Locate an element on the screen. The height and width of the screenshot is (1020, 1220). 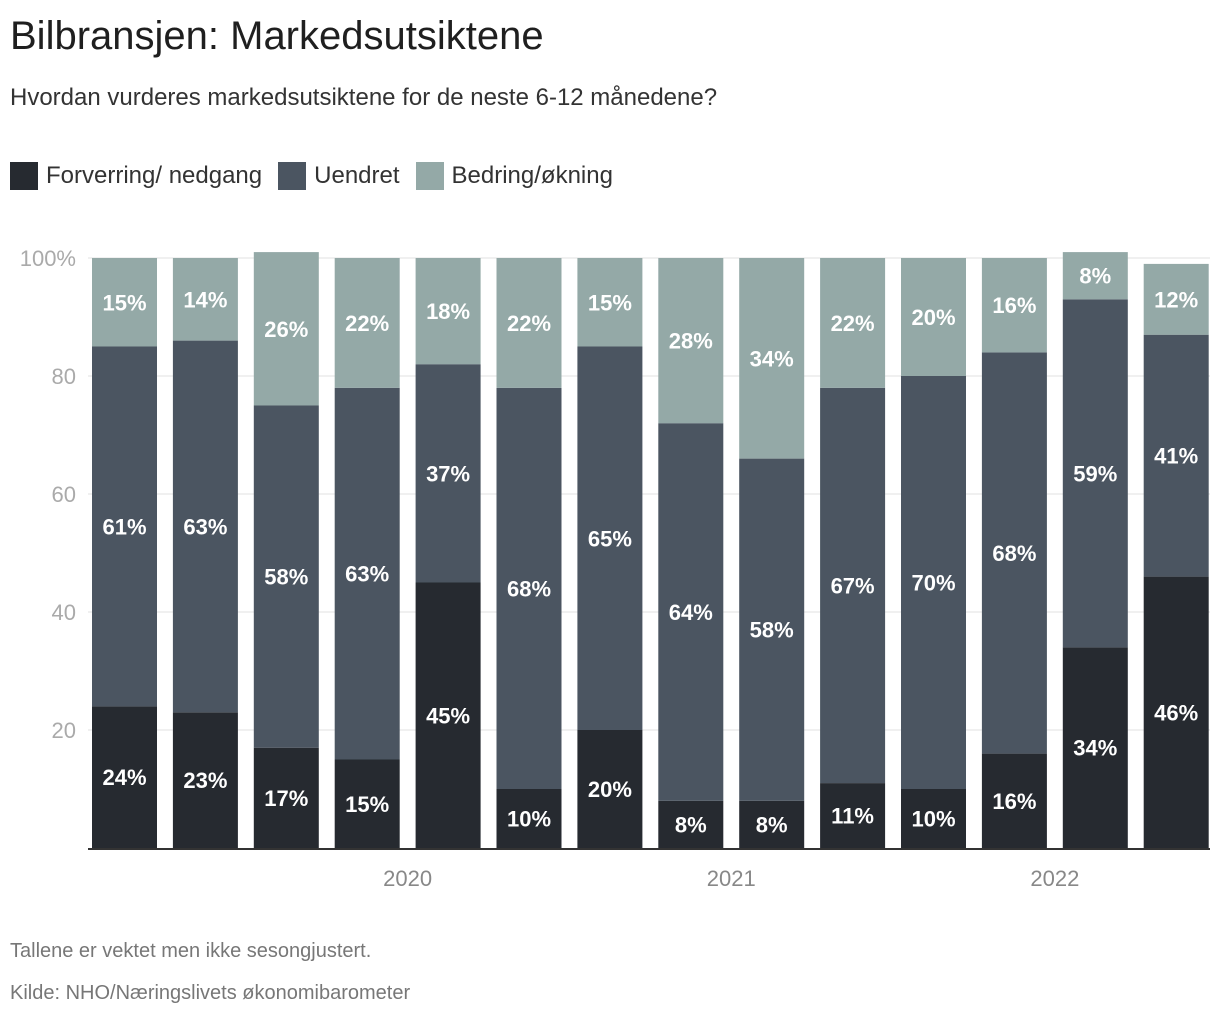
x-tick-label: 2022 is located at coordinates (1054, 878).